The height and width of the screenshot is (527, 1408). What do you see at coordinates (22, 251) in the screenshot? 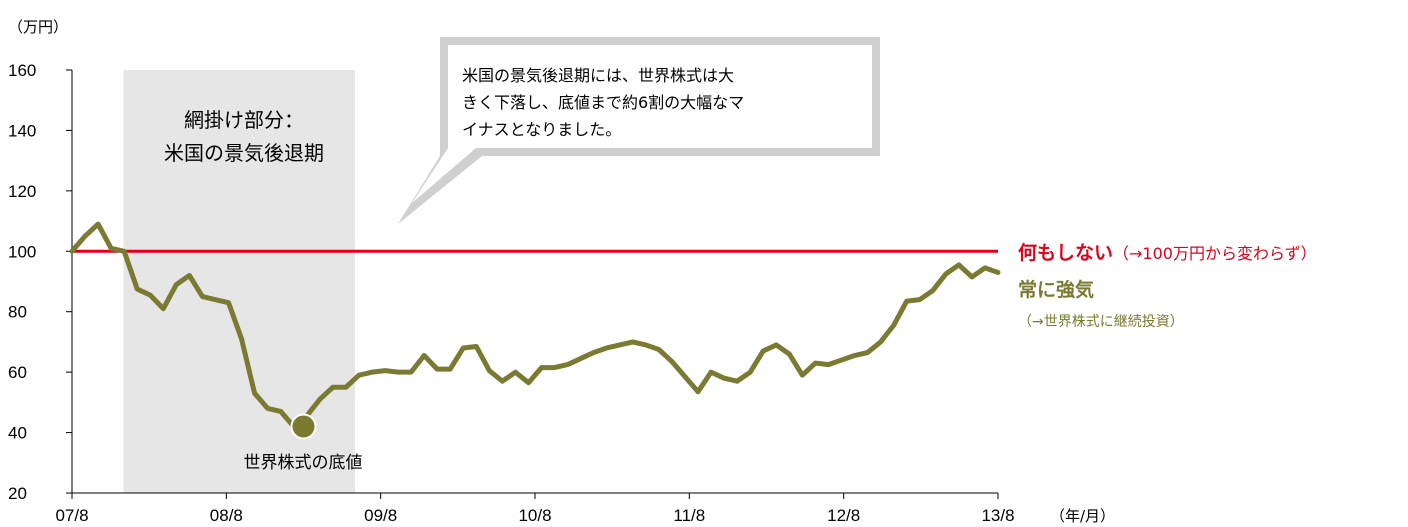
I see `y-tick-label: 100` at bounding box center [22, 251].